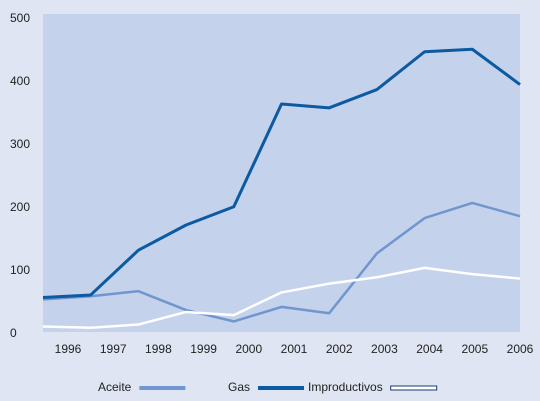 The image size is (540, 401). Describe the element at coordinates (158, 349) in the screenshot. I see `x-tick-label: 1998` at that location.